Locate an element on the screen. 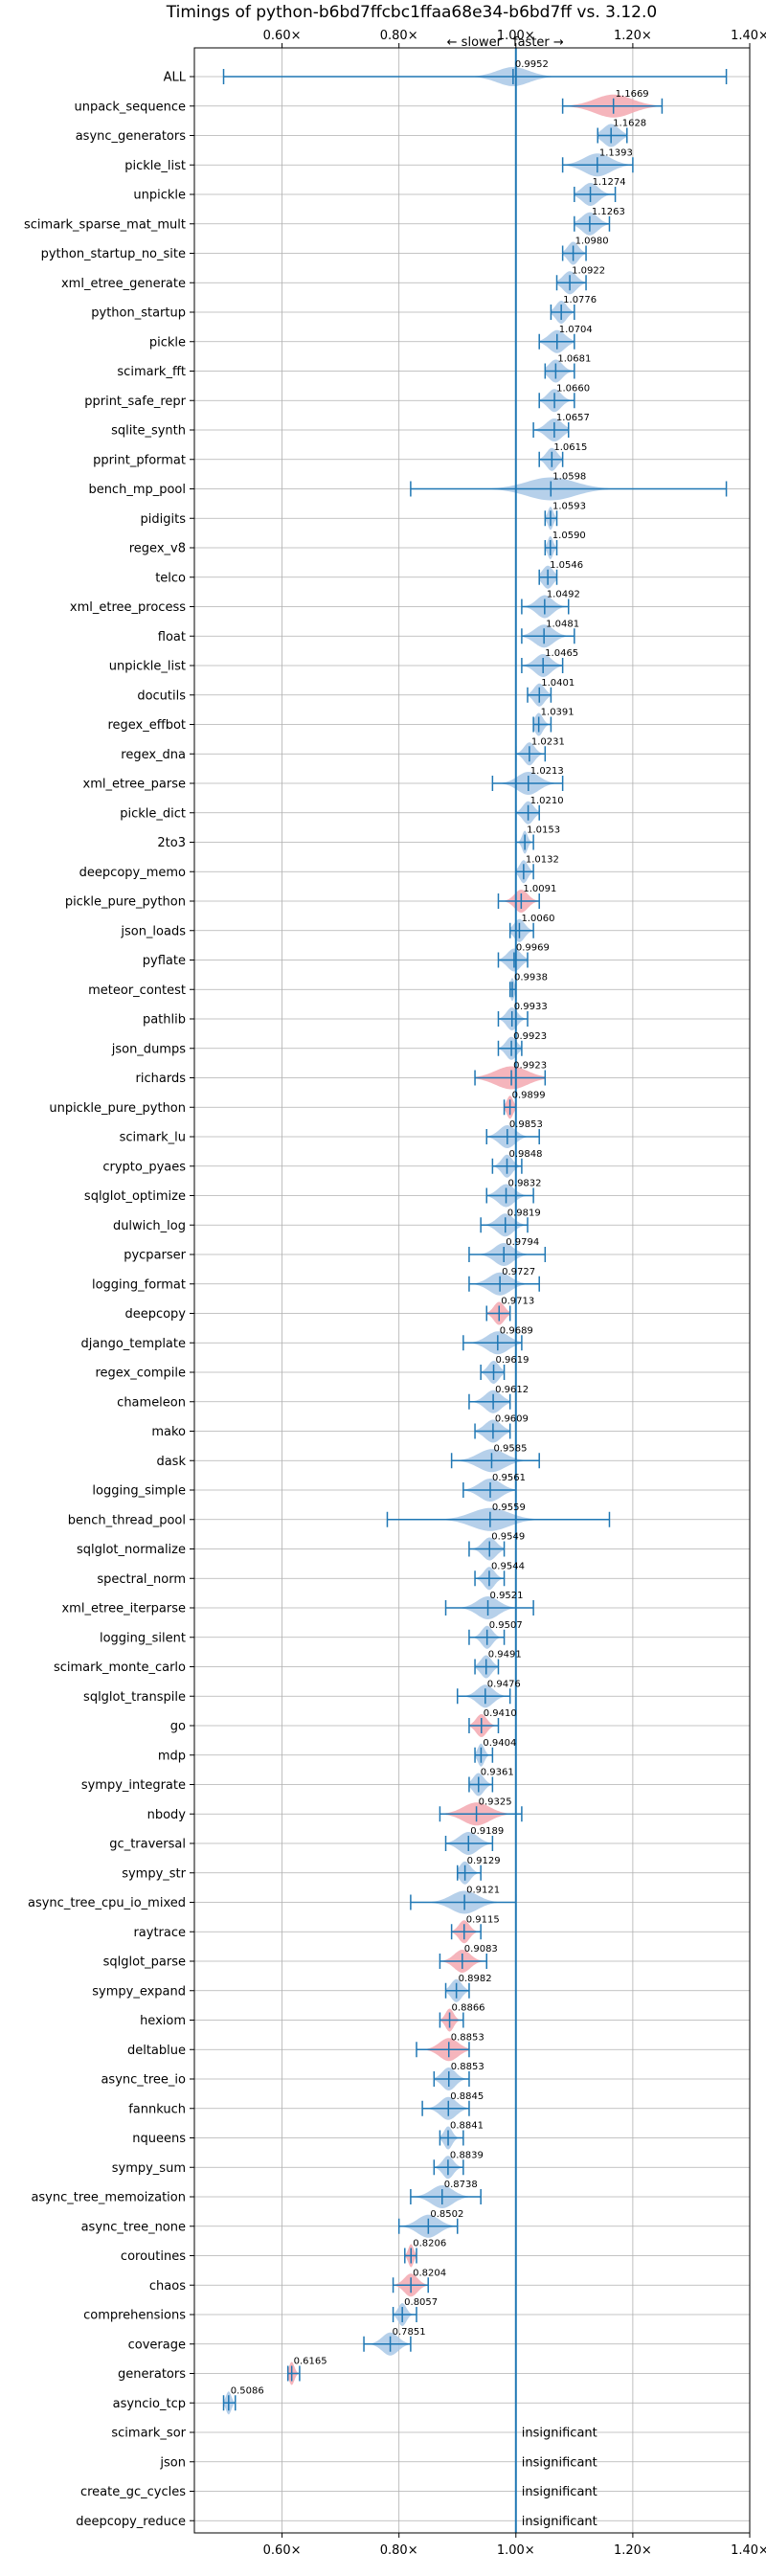 Image resolution: width=766 pixels, height=2576 pixels. value-label: 0.9609 is located at coordinates (512, 1419).